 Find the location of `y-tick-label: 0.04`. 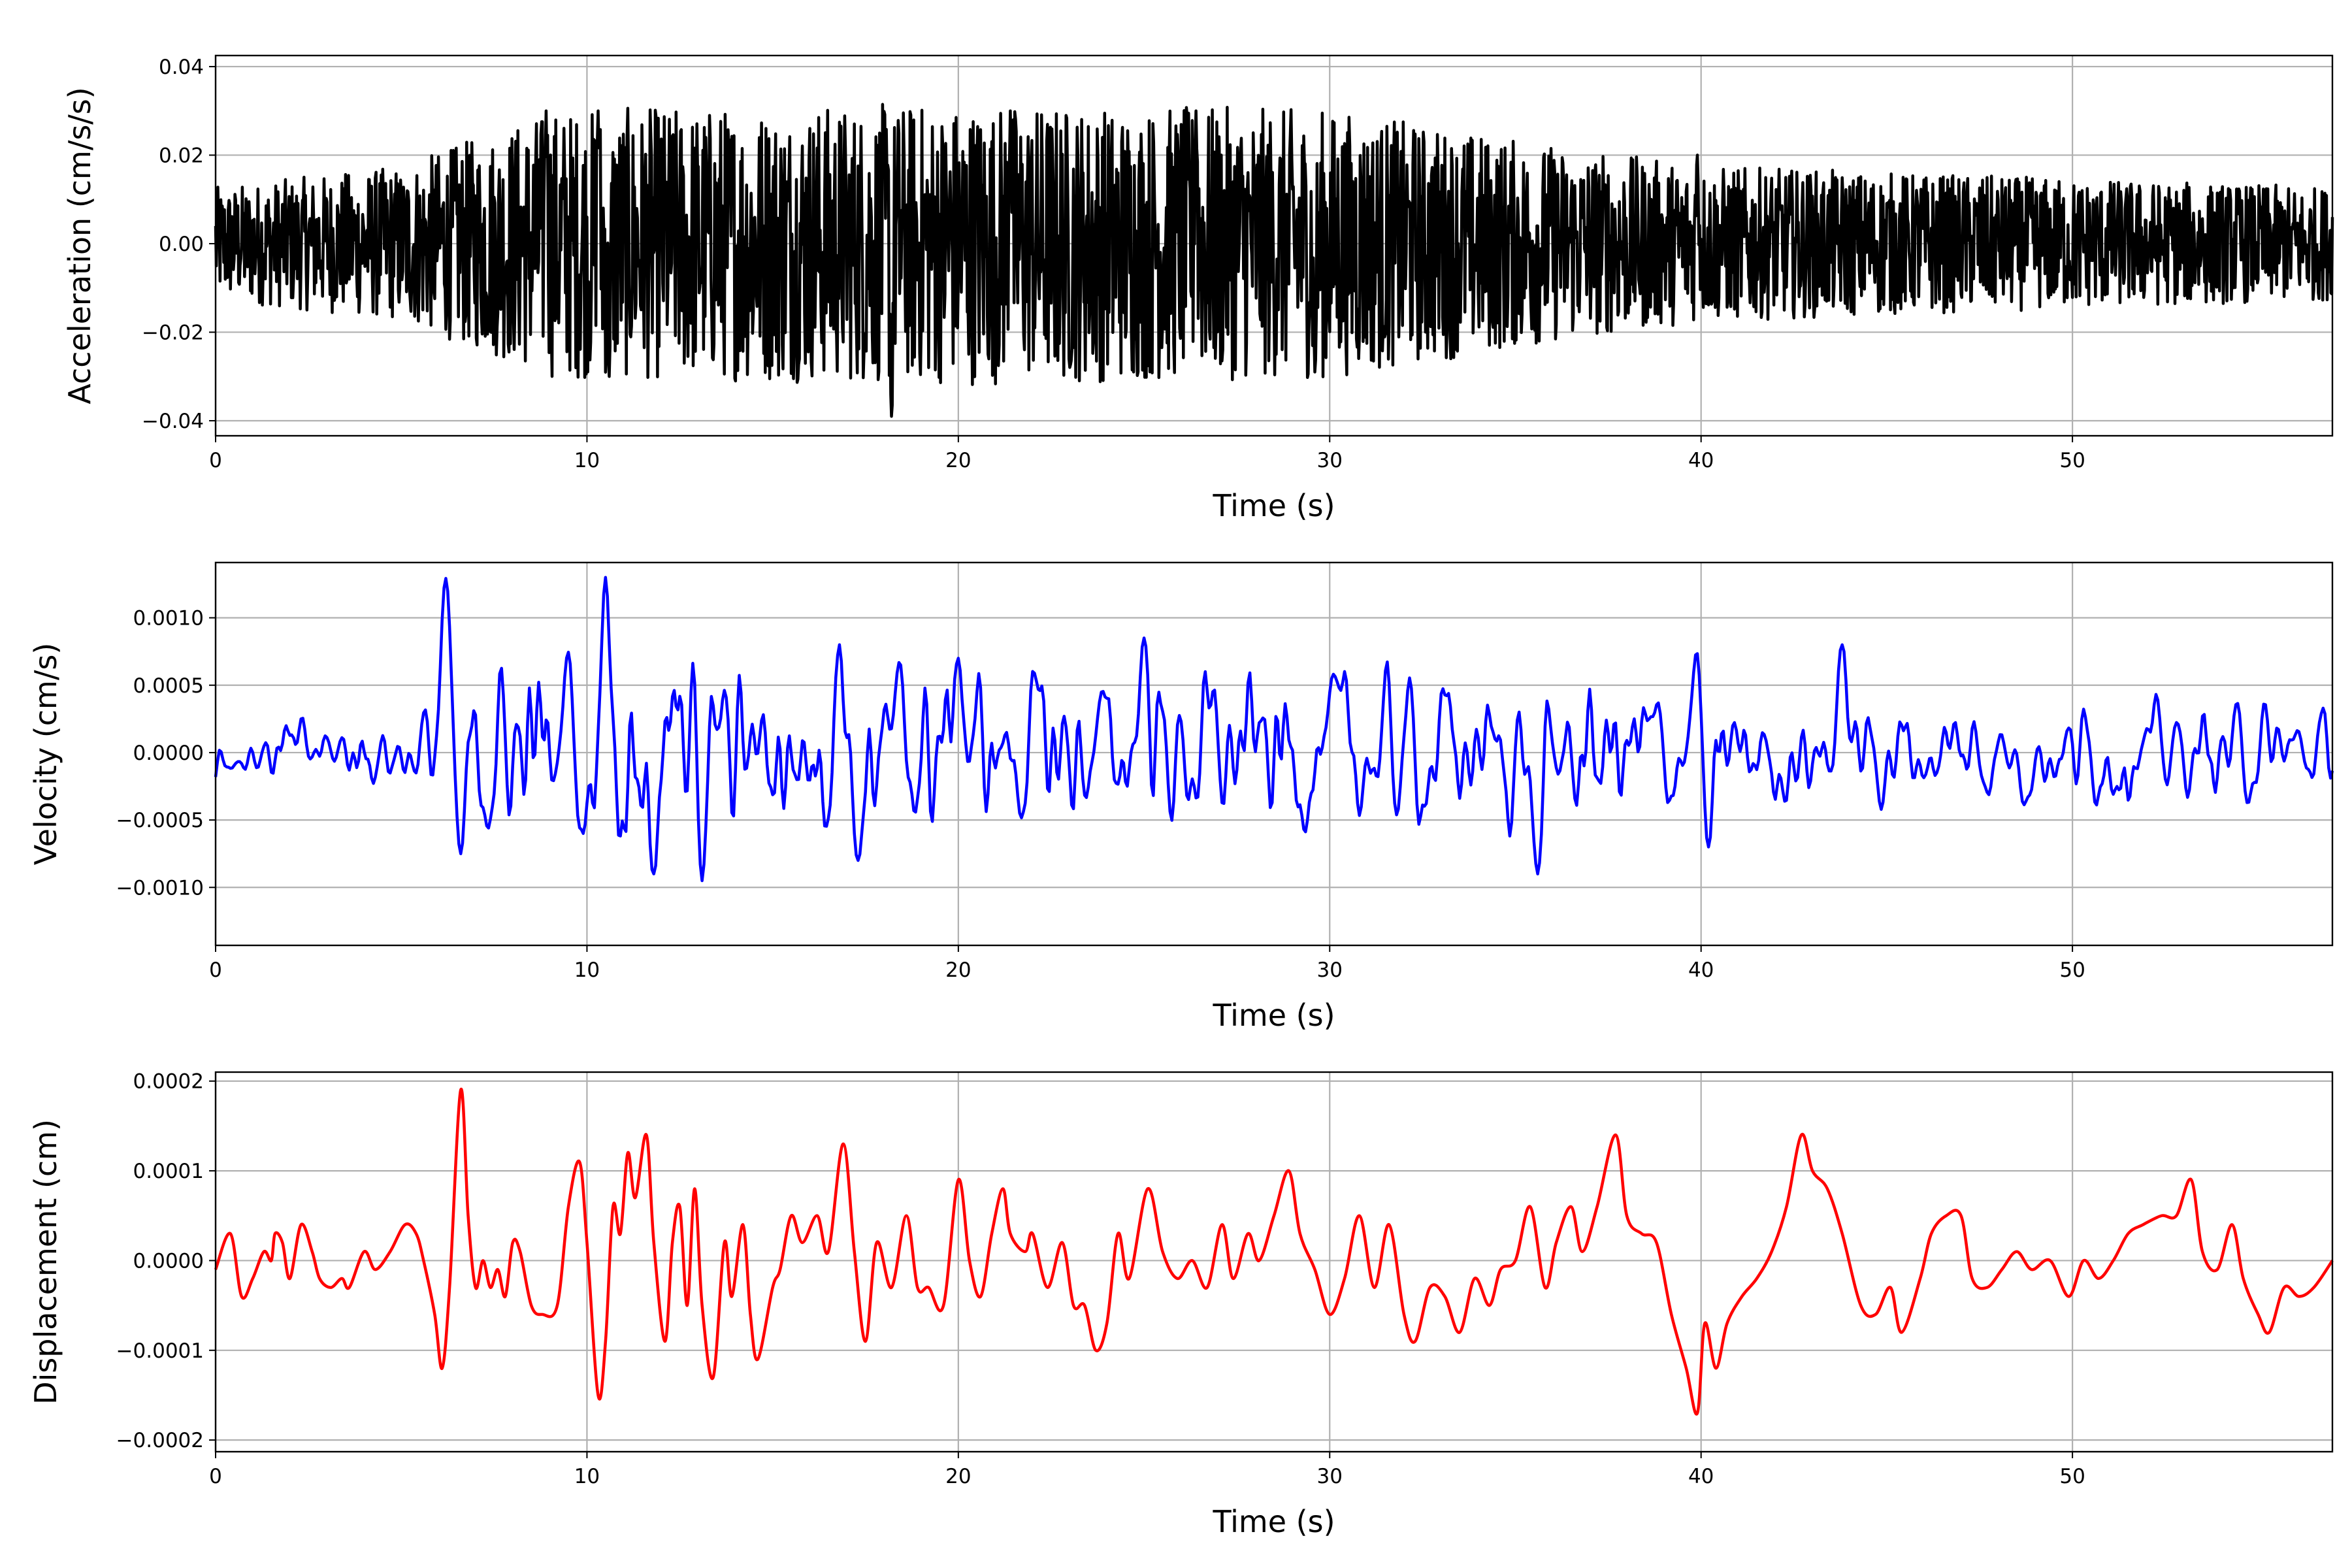

y-tick-label: 0.04 is located at coordinates (181, 67).